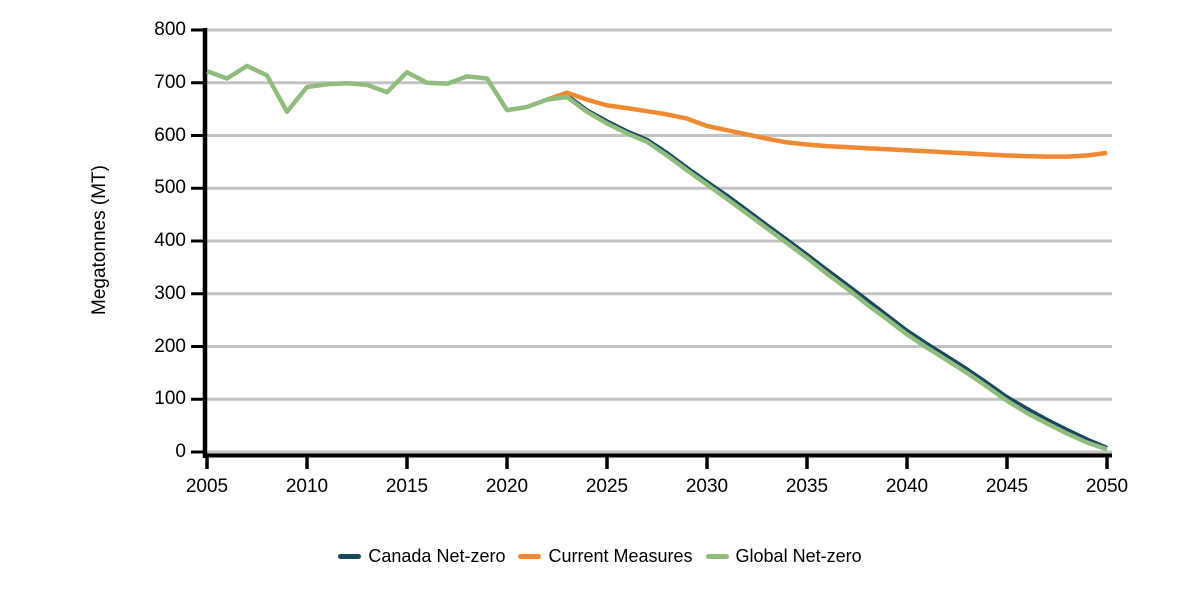 Image resolution: width=1200 pixels, height=600 pixels. I want to click on x-tick-label: 2025, so click(607, 486).